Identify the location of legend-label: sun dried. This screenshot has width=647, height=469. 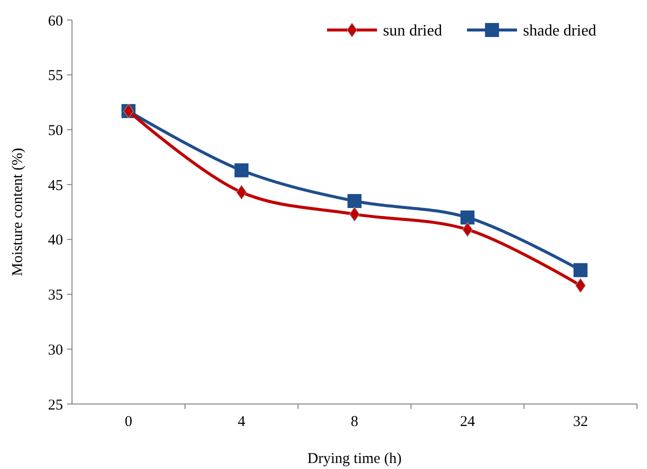
(412, 31).